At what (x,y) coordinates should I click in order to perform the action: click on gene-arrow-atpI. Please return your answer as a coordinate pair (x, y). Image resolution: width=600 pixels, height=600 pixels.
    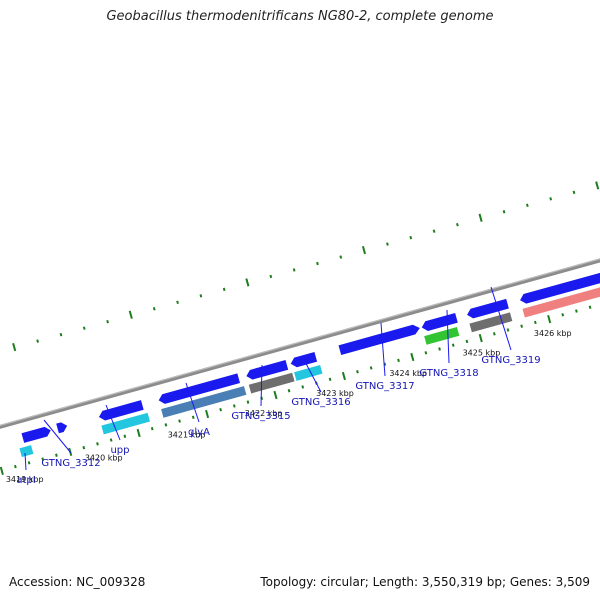
    Looking at the image, I should click on (36, 434).